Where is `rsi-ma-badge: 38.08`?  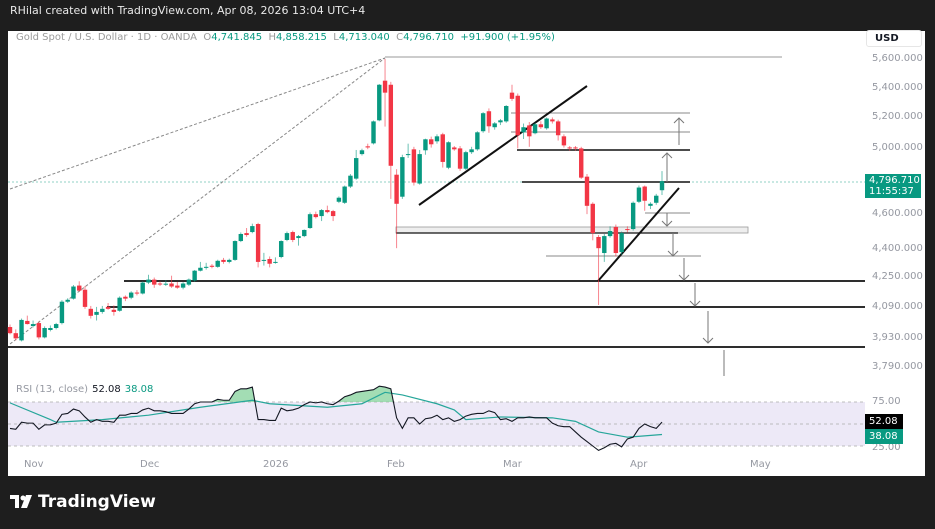 rsi-ma-badge: 38.08 is located at coordinates (884, 436).